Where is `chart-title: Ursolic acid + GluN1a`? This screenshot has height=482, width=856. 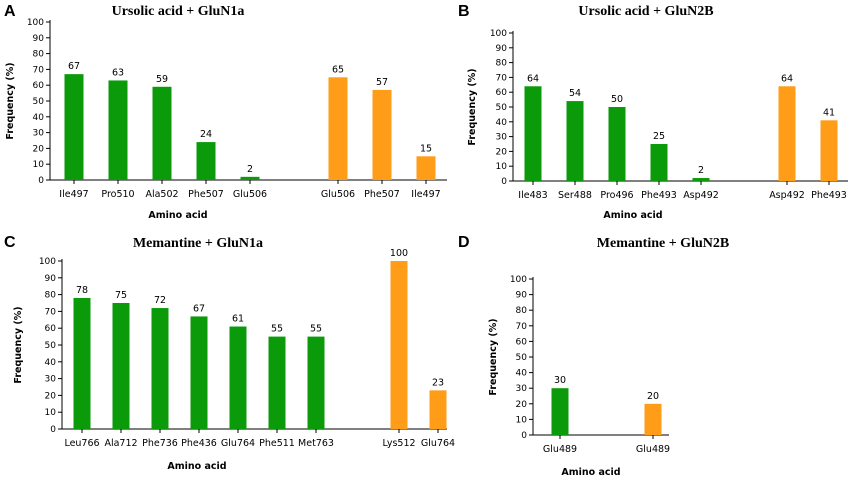 chart-title: Ursolic acid + GluN1a is located at coordinates (178, 11).